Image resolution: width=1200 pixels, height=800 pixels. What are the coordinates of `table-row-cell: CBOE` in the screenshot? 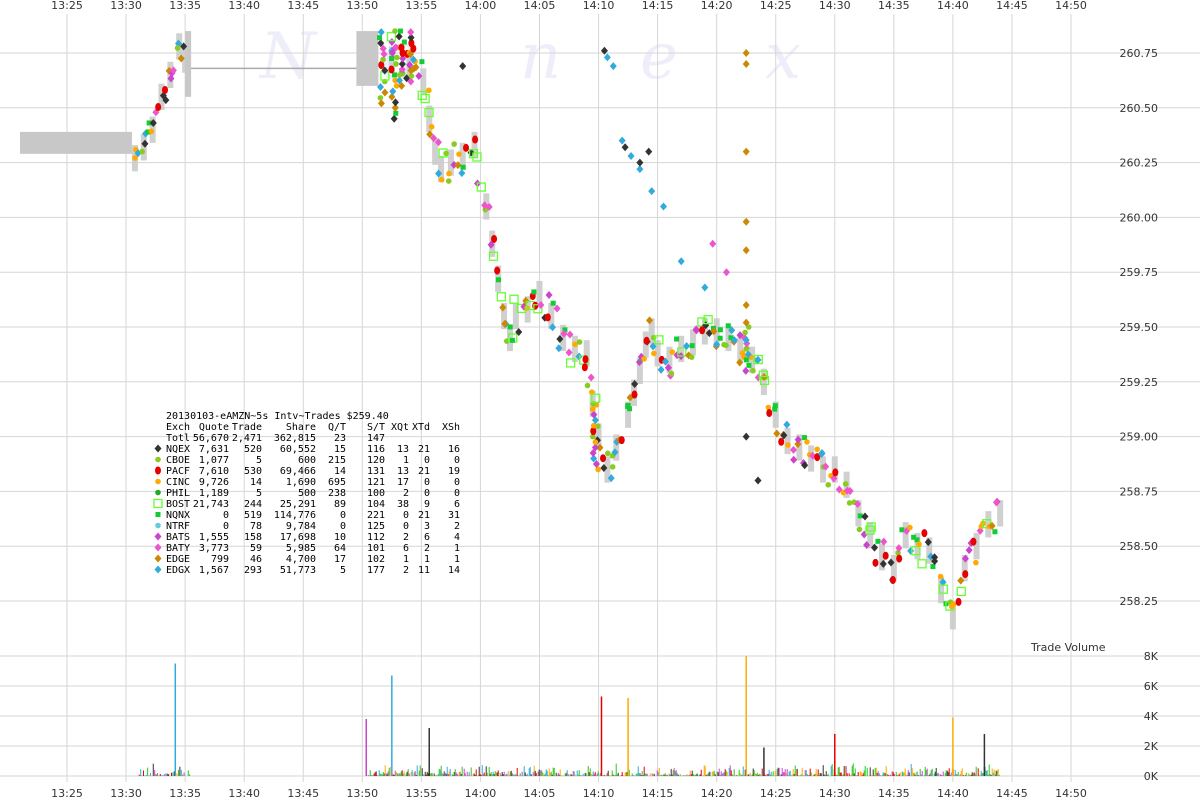 It's located at (178, 460).